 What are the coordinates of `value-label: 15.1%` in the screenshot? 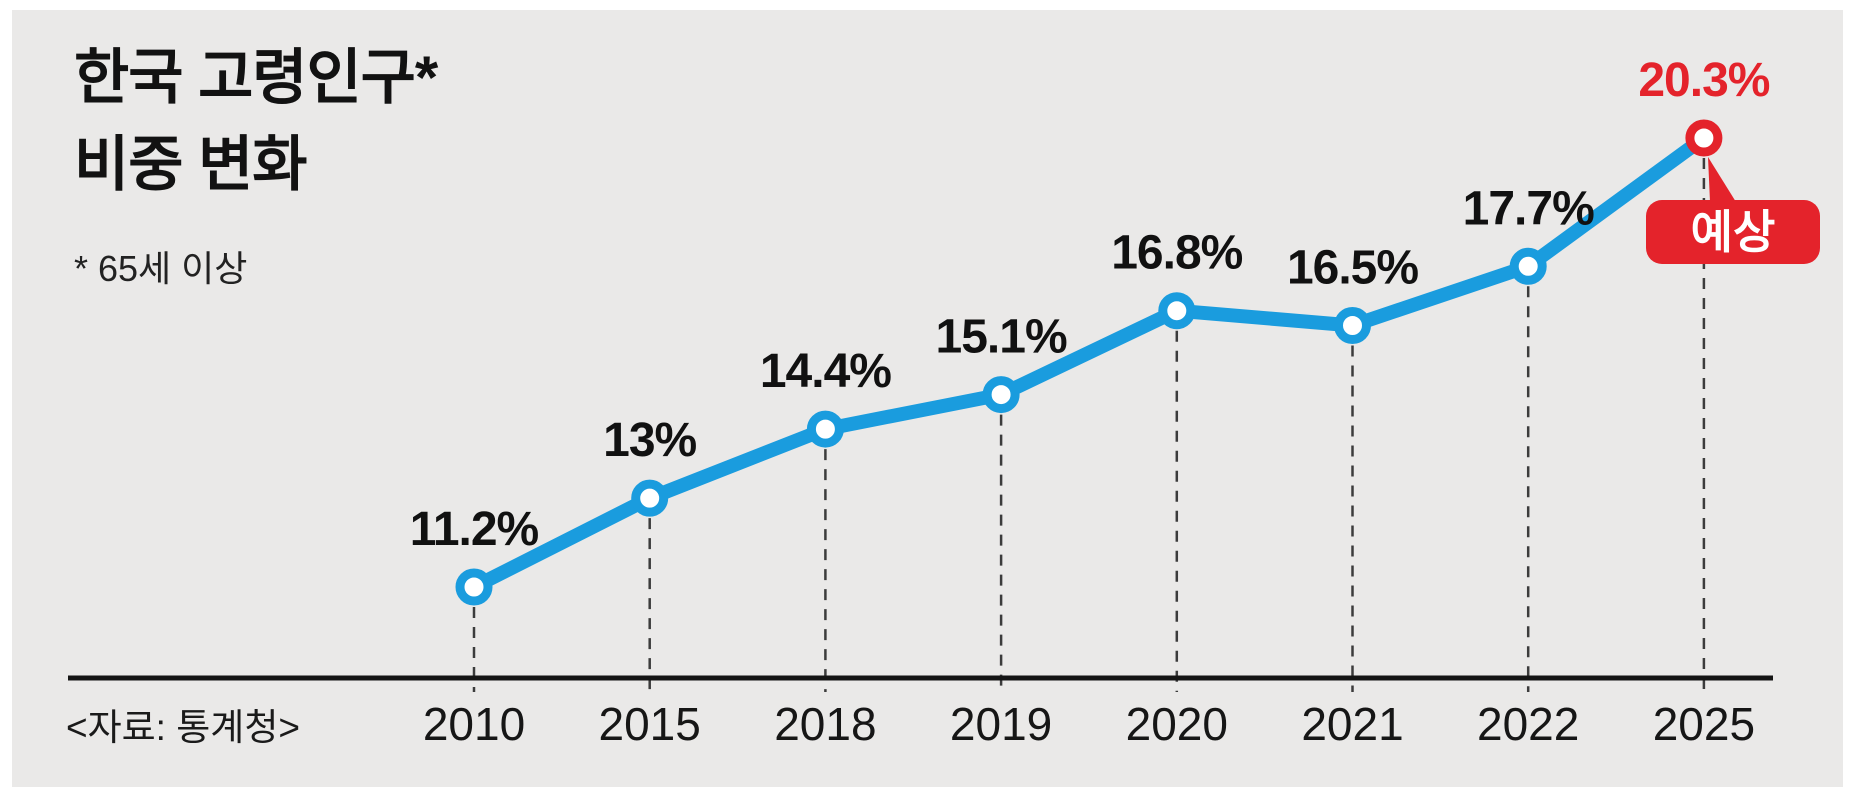 It's located at (1001, 337).